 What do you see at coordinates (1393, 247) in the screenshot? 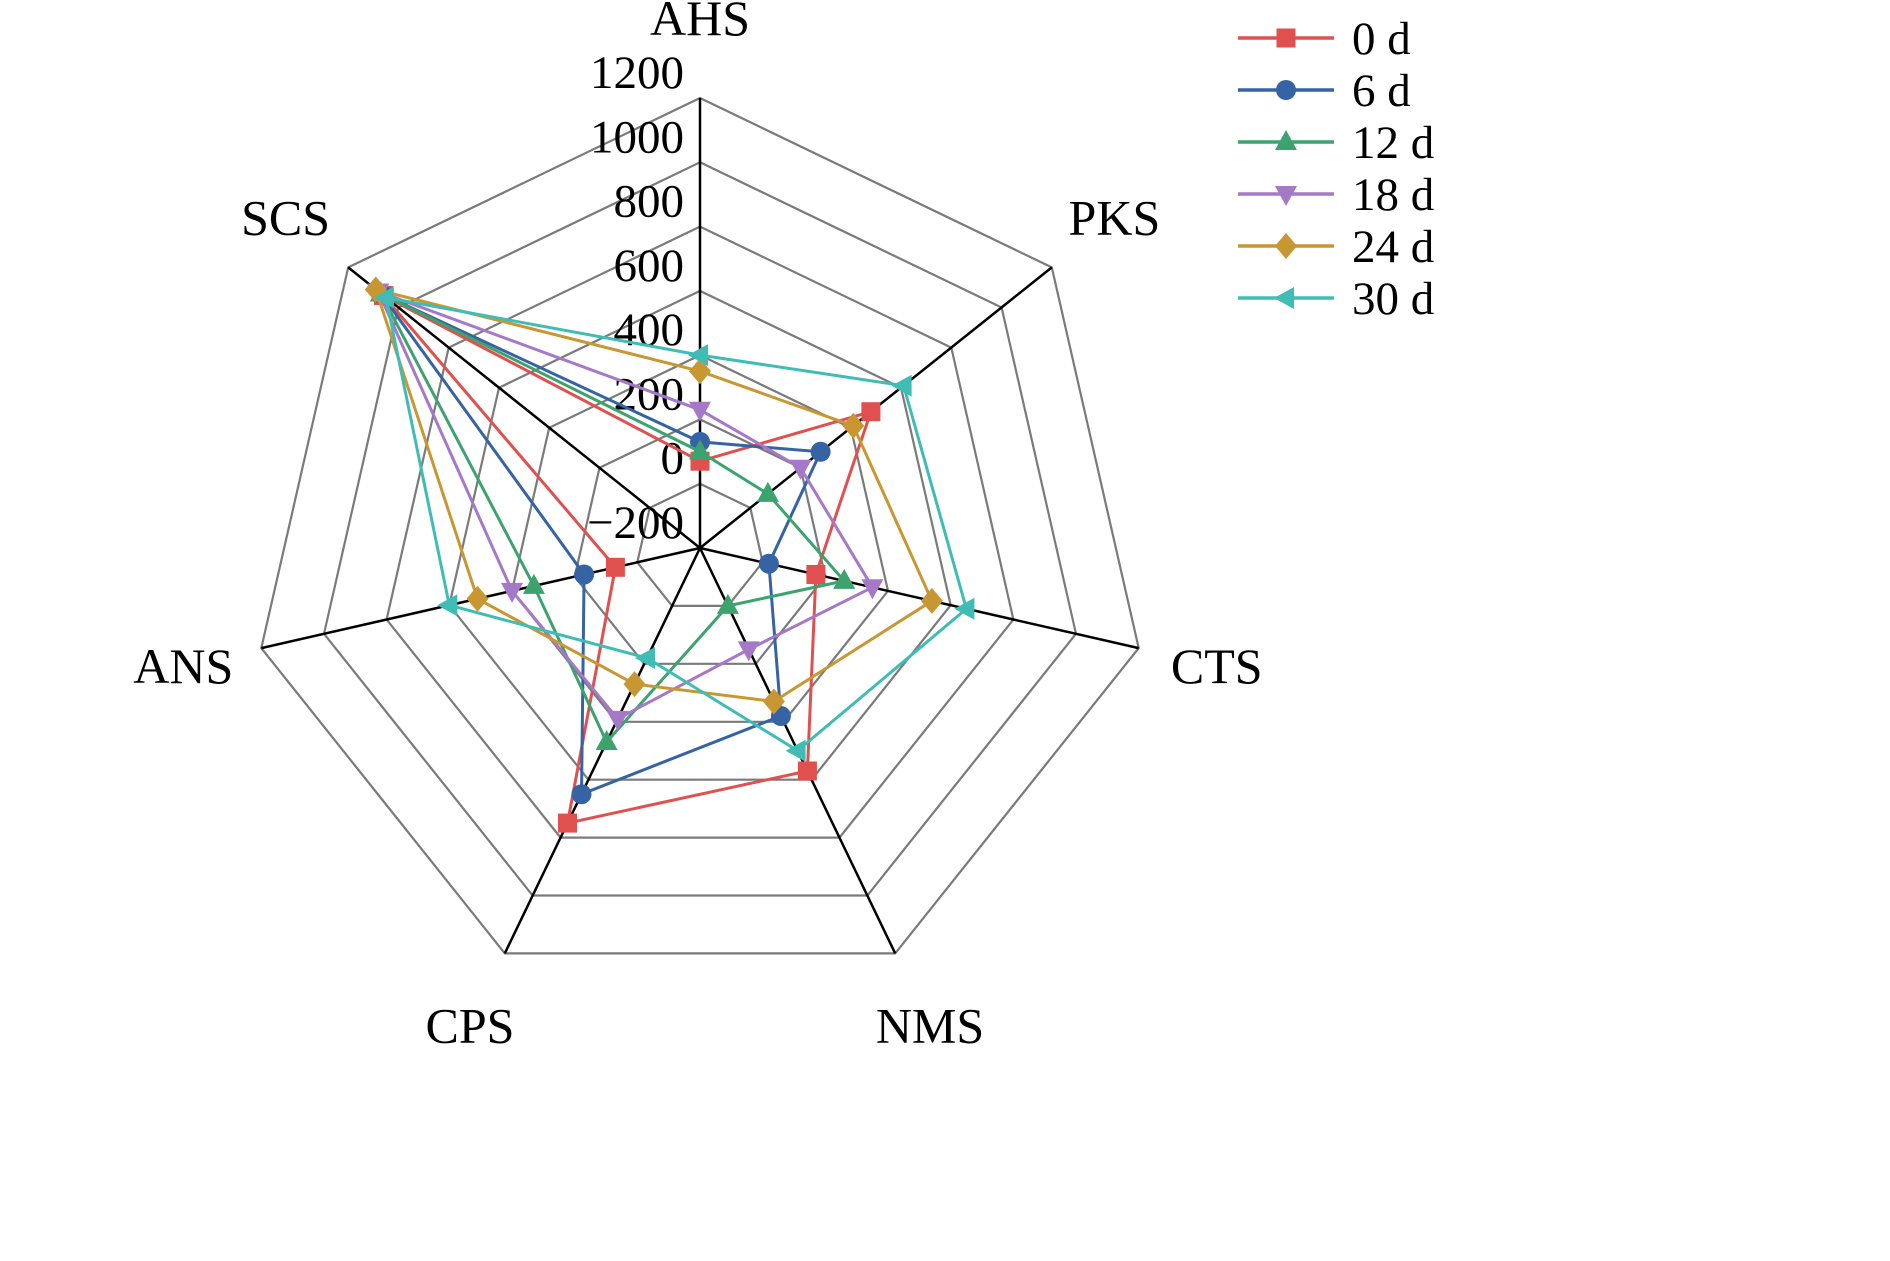
I see `legend-label: 24 d` at bounding box center [1393, 247].